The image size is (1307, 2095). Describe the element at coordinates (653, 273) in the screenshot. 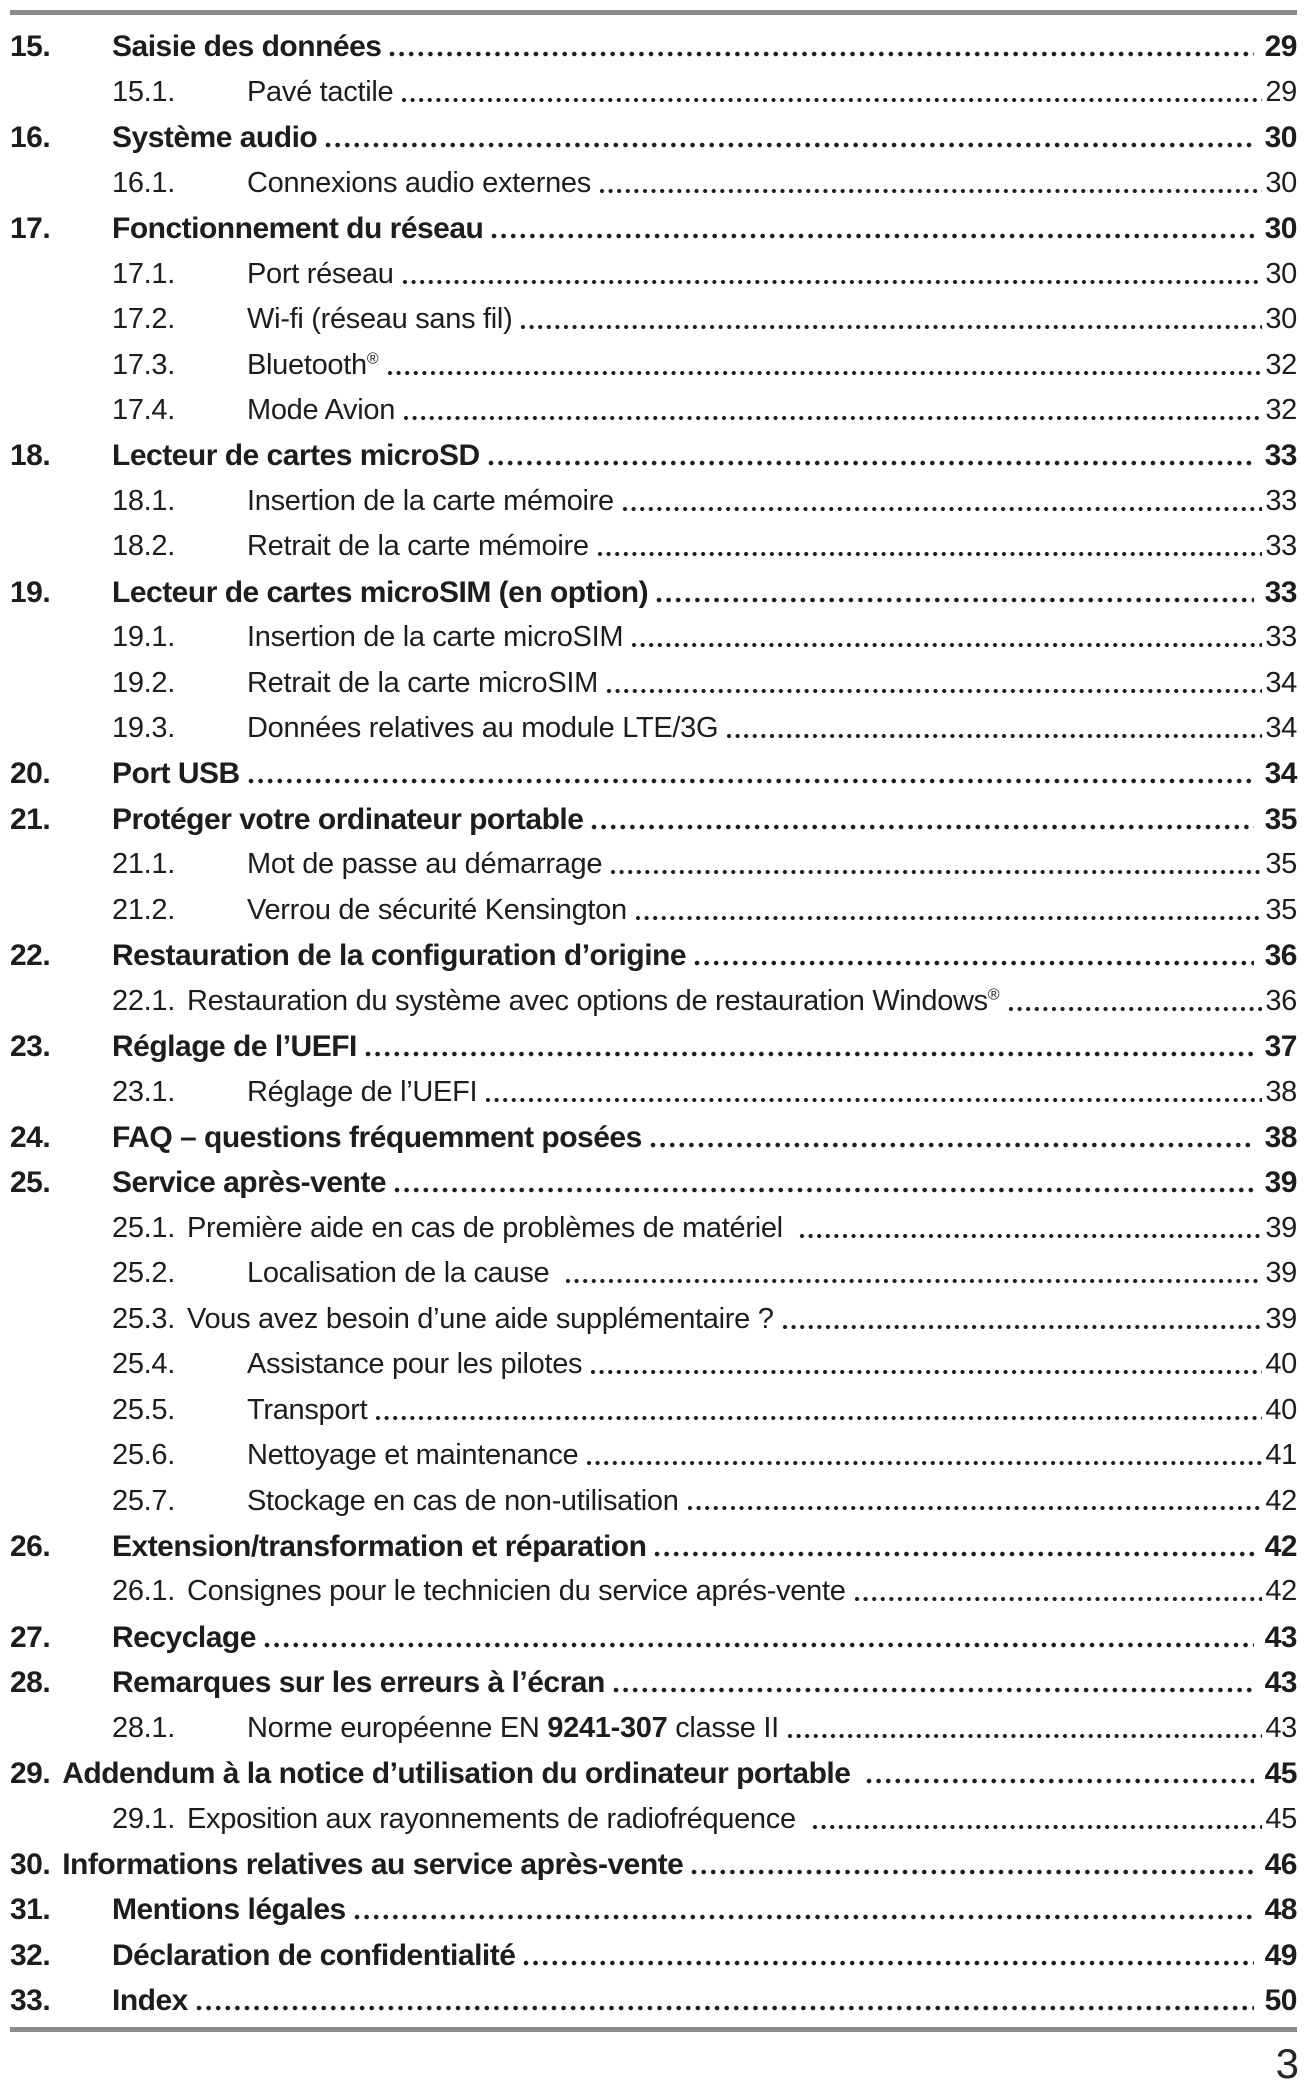

I see `toc-row: 17.1. Port réseau 30` at that location.